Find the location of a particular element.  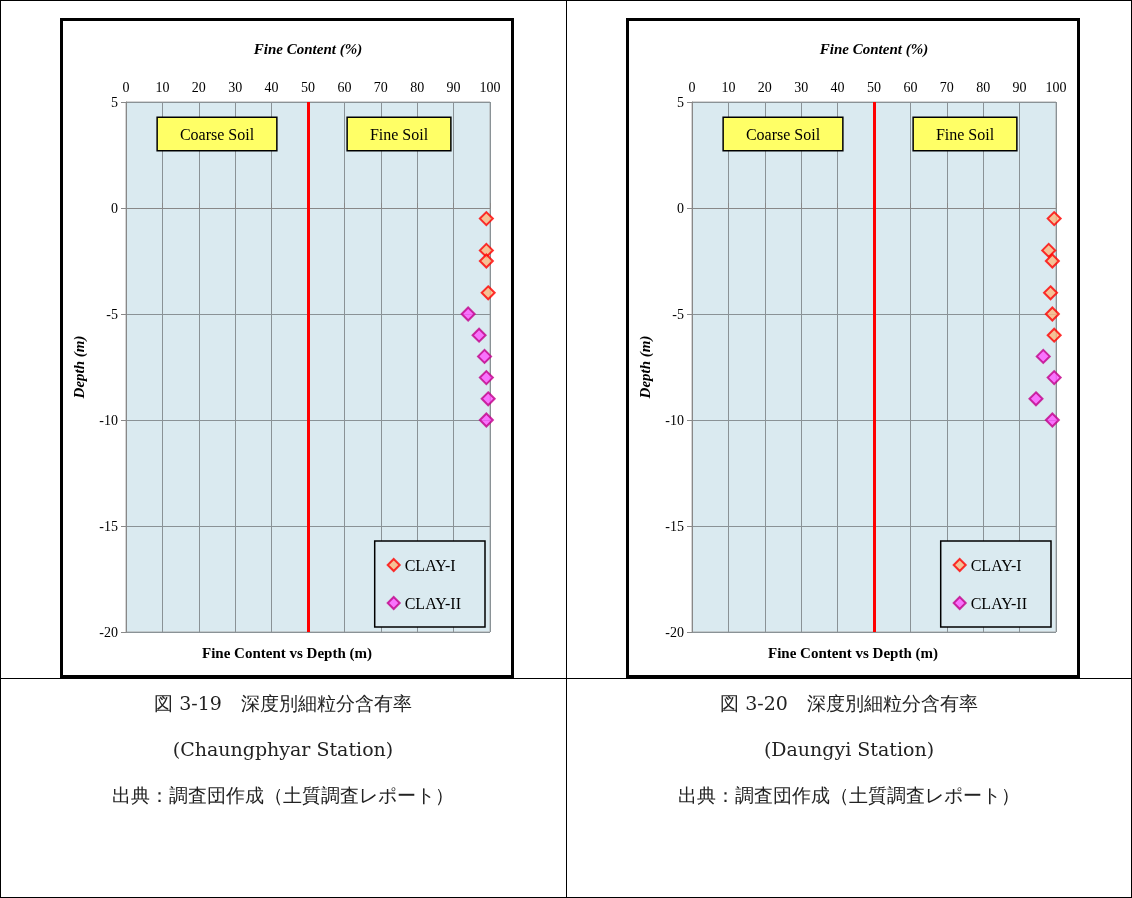

caption: 図 3-20 深度別細粒分含有率 is located at coordinates (849, 703).